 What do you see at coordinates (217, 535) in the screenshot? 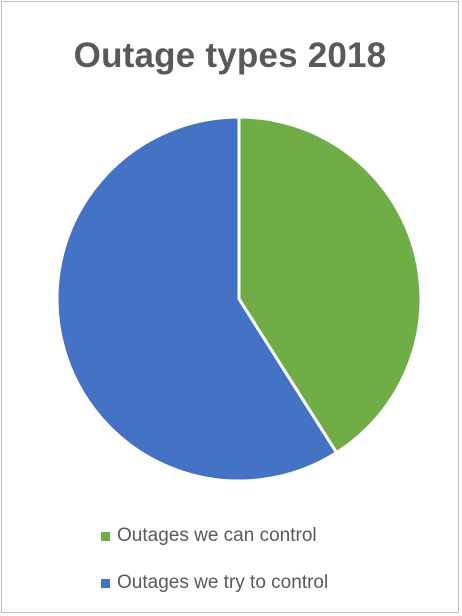
I see `legend-label-can-control: Outages we can control` at bounding box center [217, 535].